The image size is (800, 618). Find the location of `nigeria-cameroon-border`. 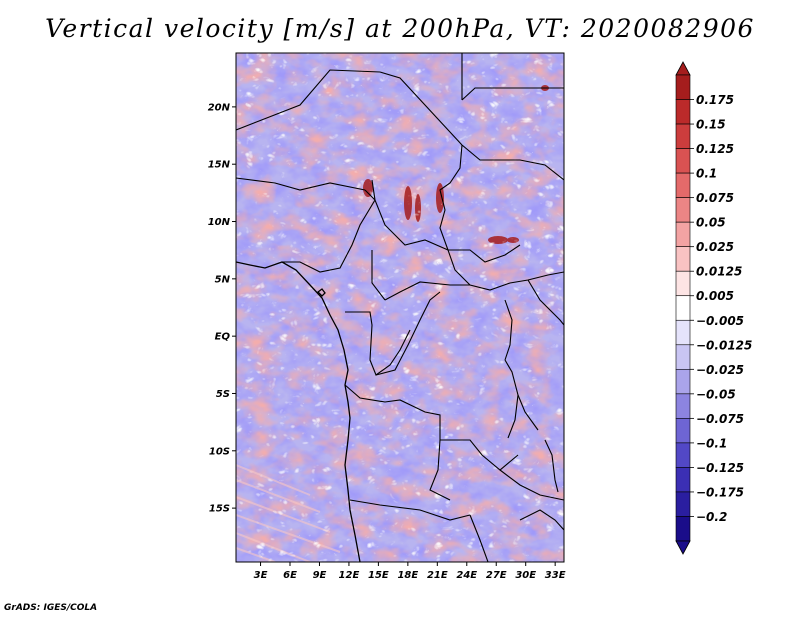

nigeria-cameroon-border is located at coordinates (329, 226).